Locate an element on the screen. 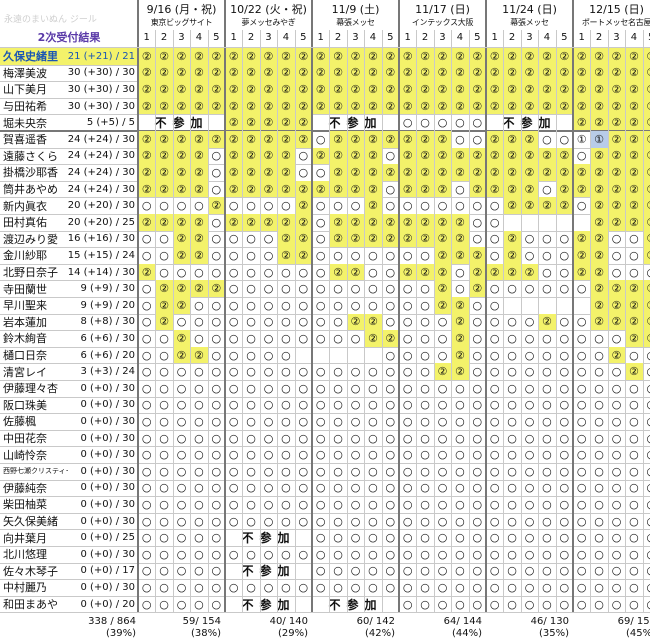 This screenshot has height=640, width=650. total-count: 69/ 154 is located at coordinates (633, 622).